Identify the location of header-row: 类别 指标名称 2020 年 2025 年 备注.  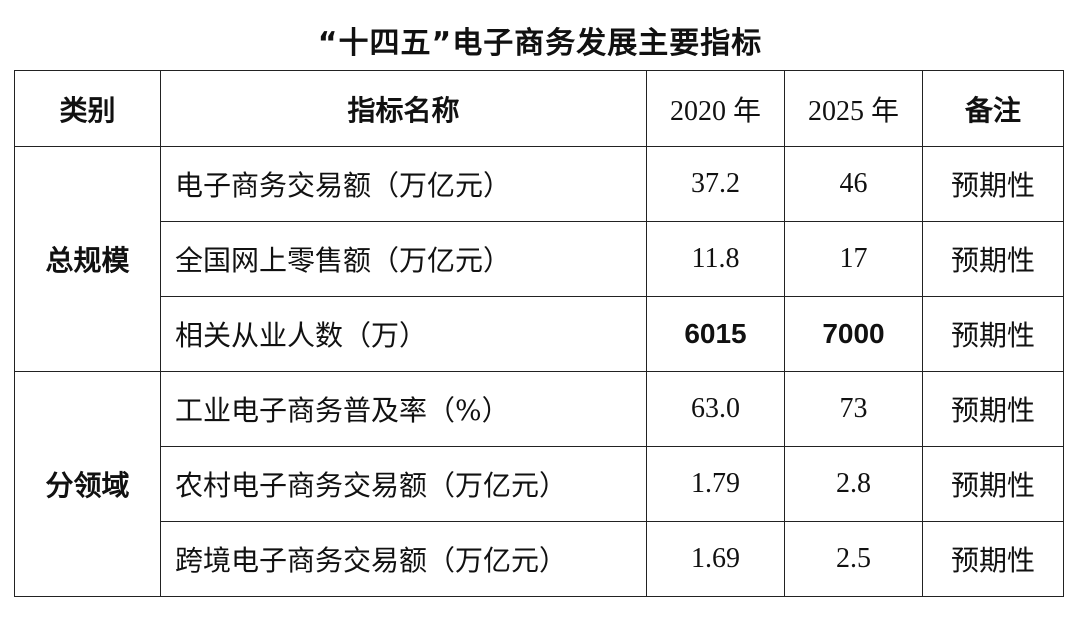
(539, 108).